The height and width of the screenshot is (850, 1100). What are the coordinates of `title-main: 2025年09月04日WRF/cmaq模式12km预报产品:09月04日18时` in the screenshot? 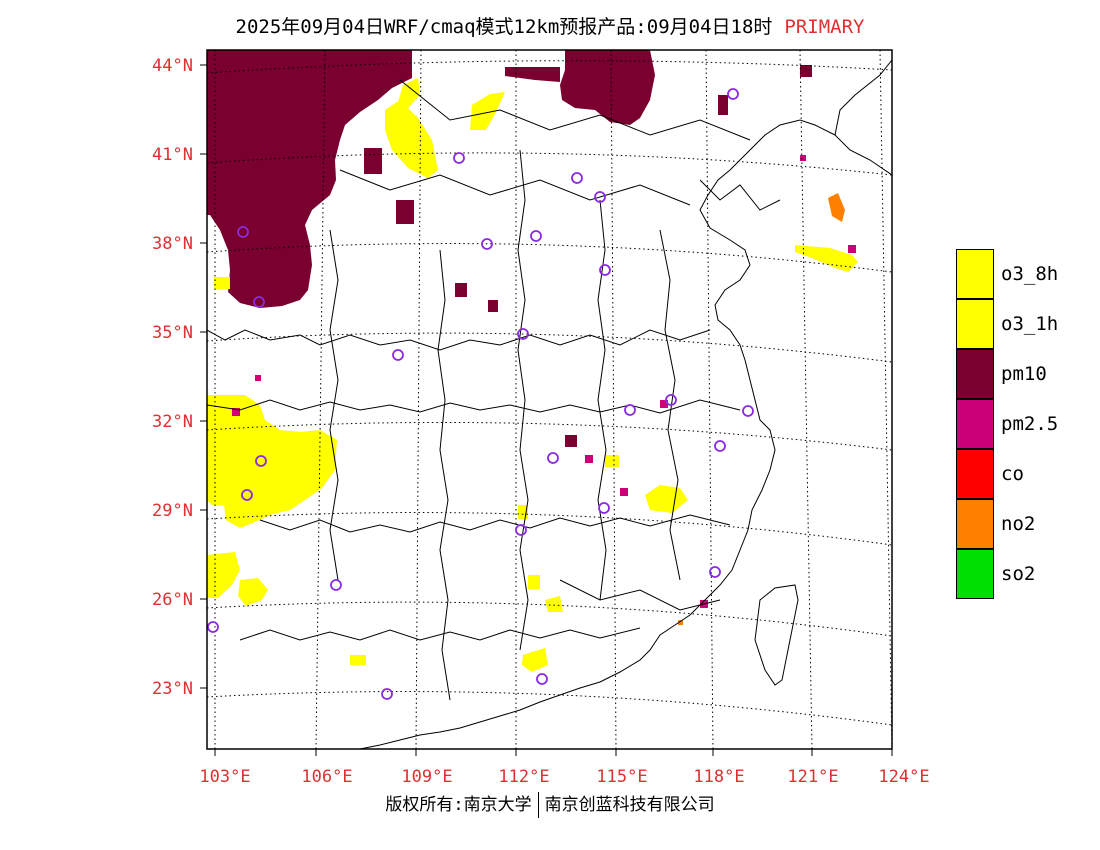 It's located at (504, 27).